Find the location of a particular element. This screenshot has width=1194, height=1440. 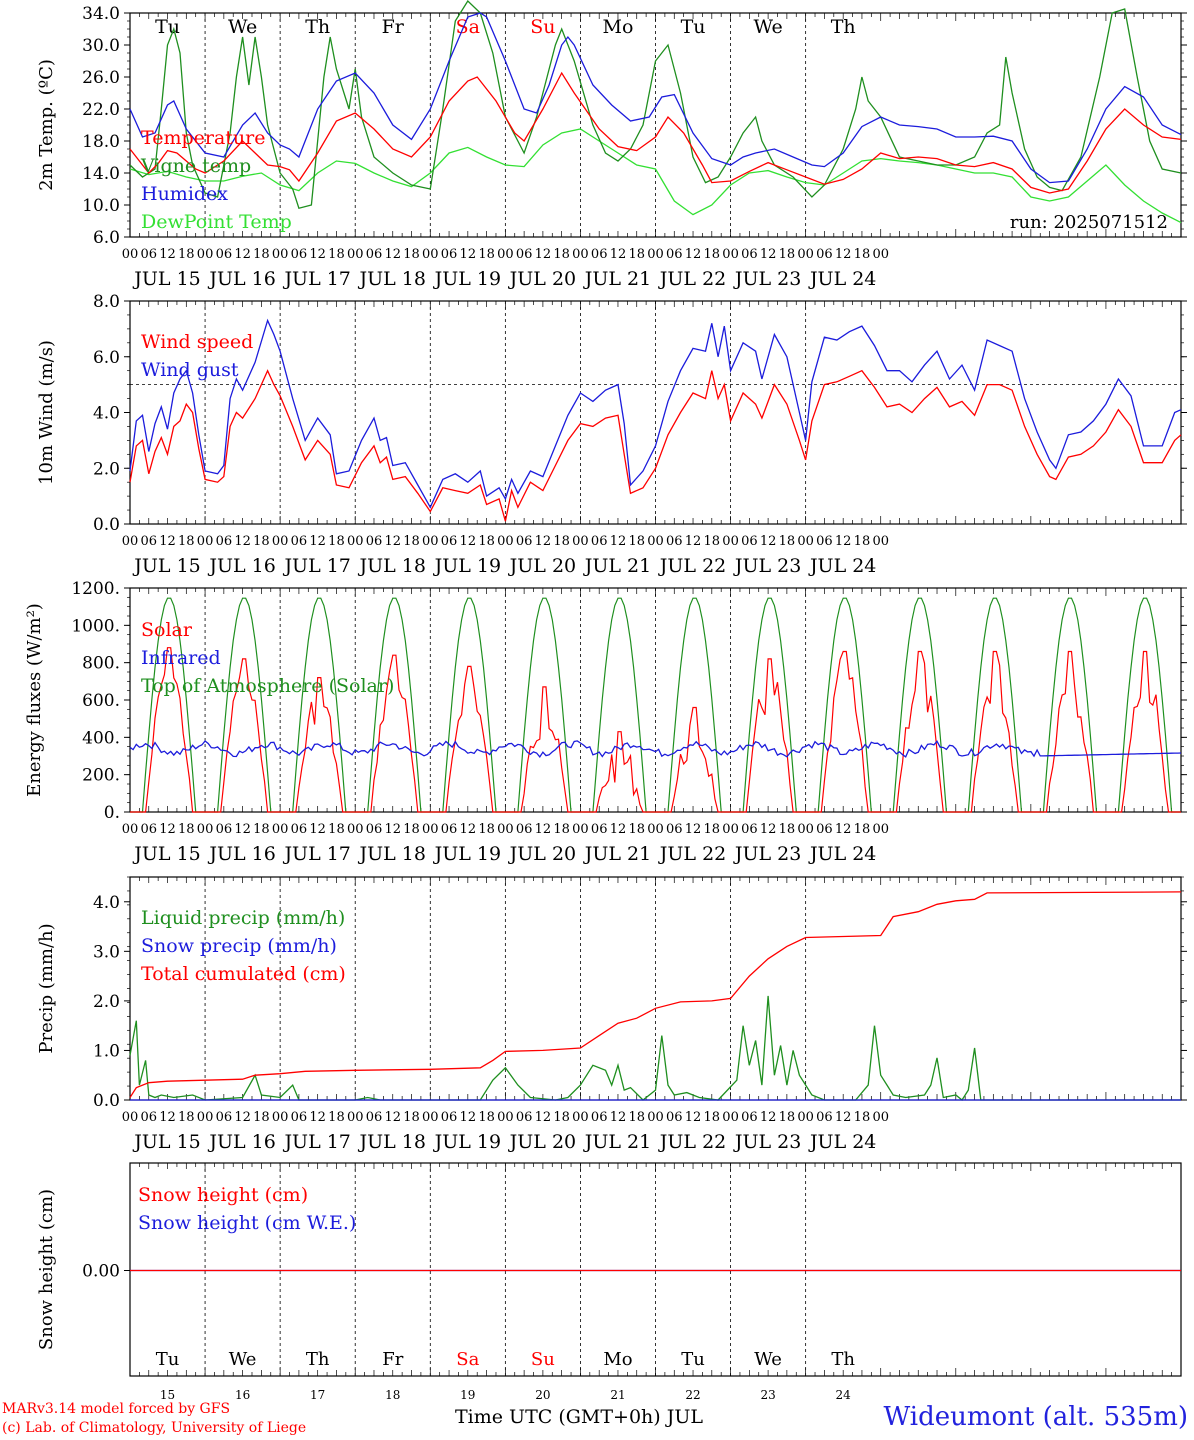

credit-line-1: MARv3.14 model forced by GFS is located at coordinates (116, 1409).